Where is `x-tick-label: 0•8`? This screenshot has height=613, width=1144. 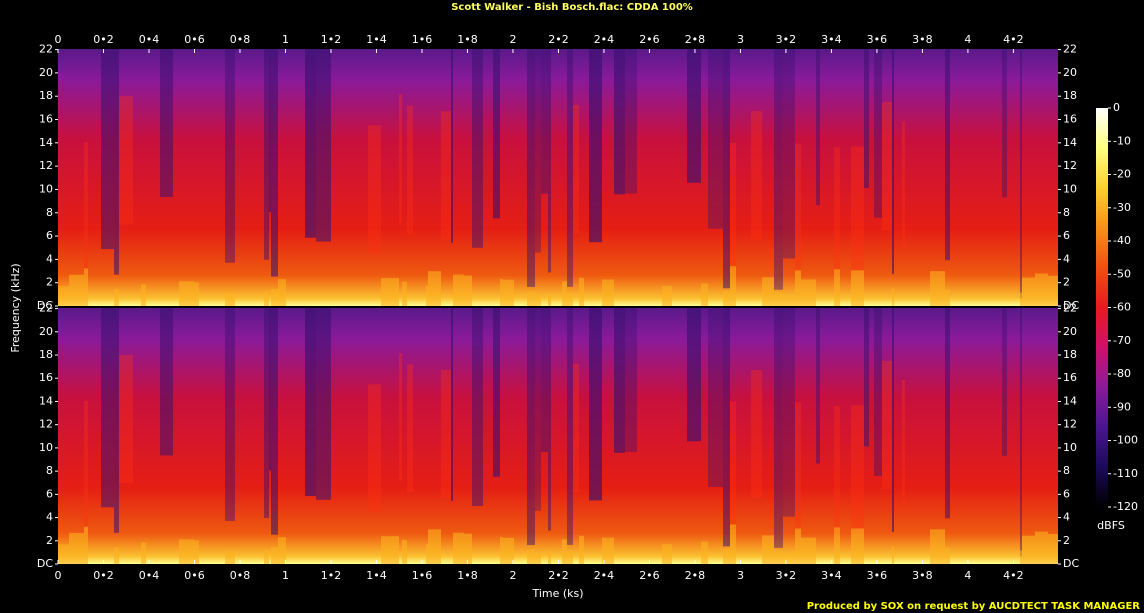 x-tick-label: 0•8 is located at coordinates (240, 575).